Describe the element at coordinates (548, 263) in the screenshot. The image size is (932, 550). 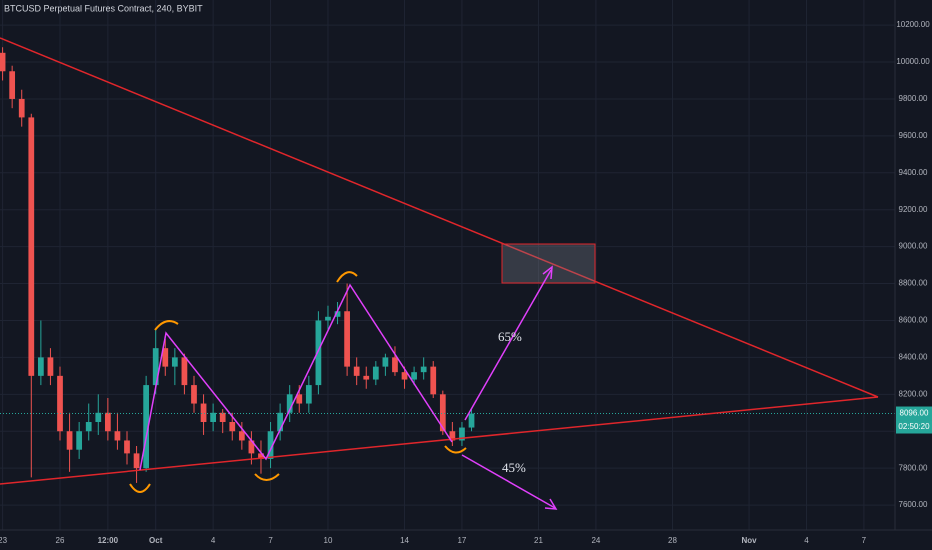
I see `target-zone` at that location.